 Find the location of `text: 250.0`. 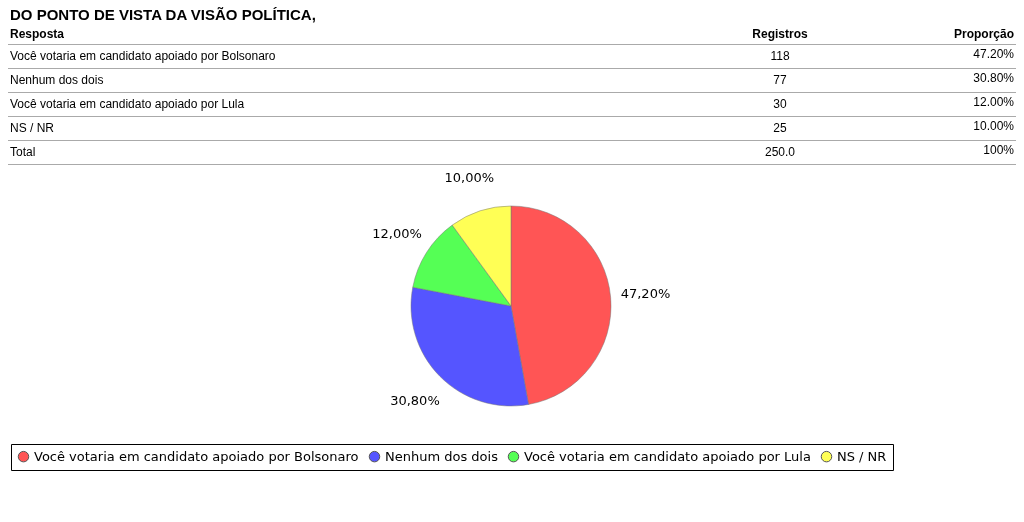

text: 250.0 is located at coordinates (780, 152).